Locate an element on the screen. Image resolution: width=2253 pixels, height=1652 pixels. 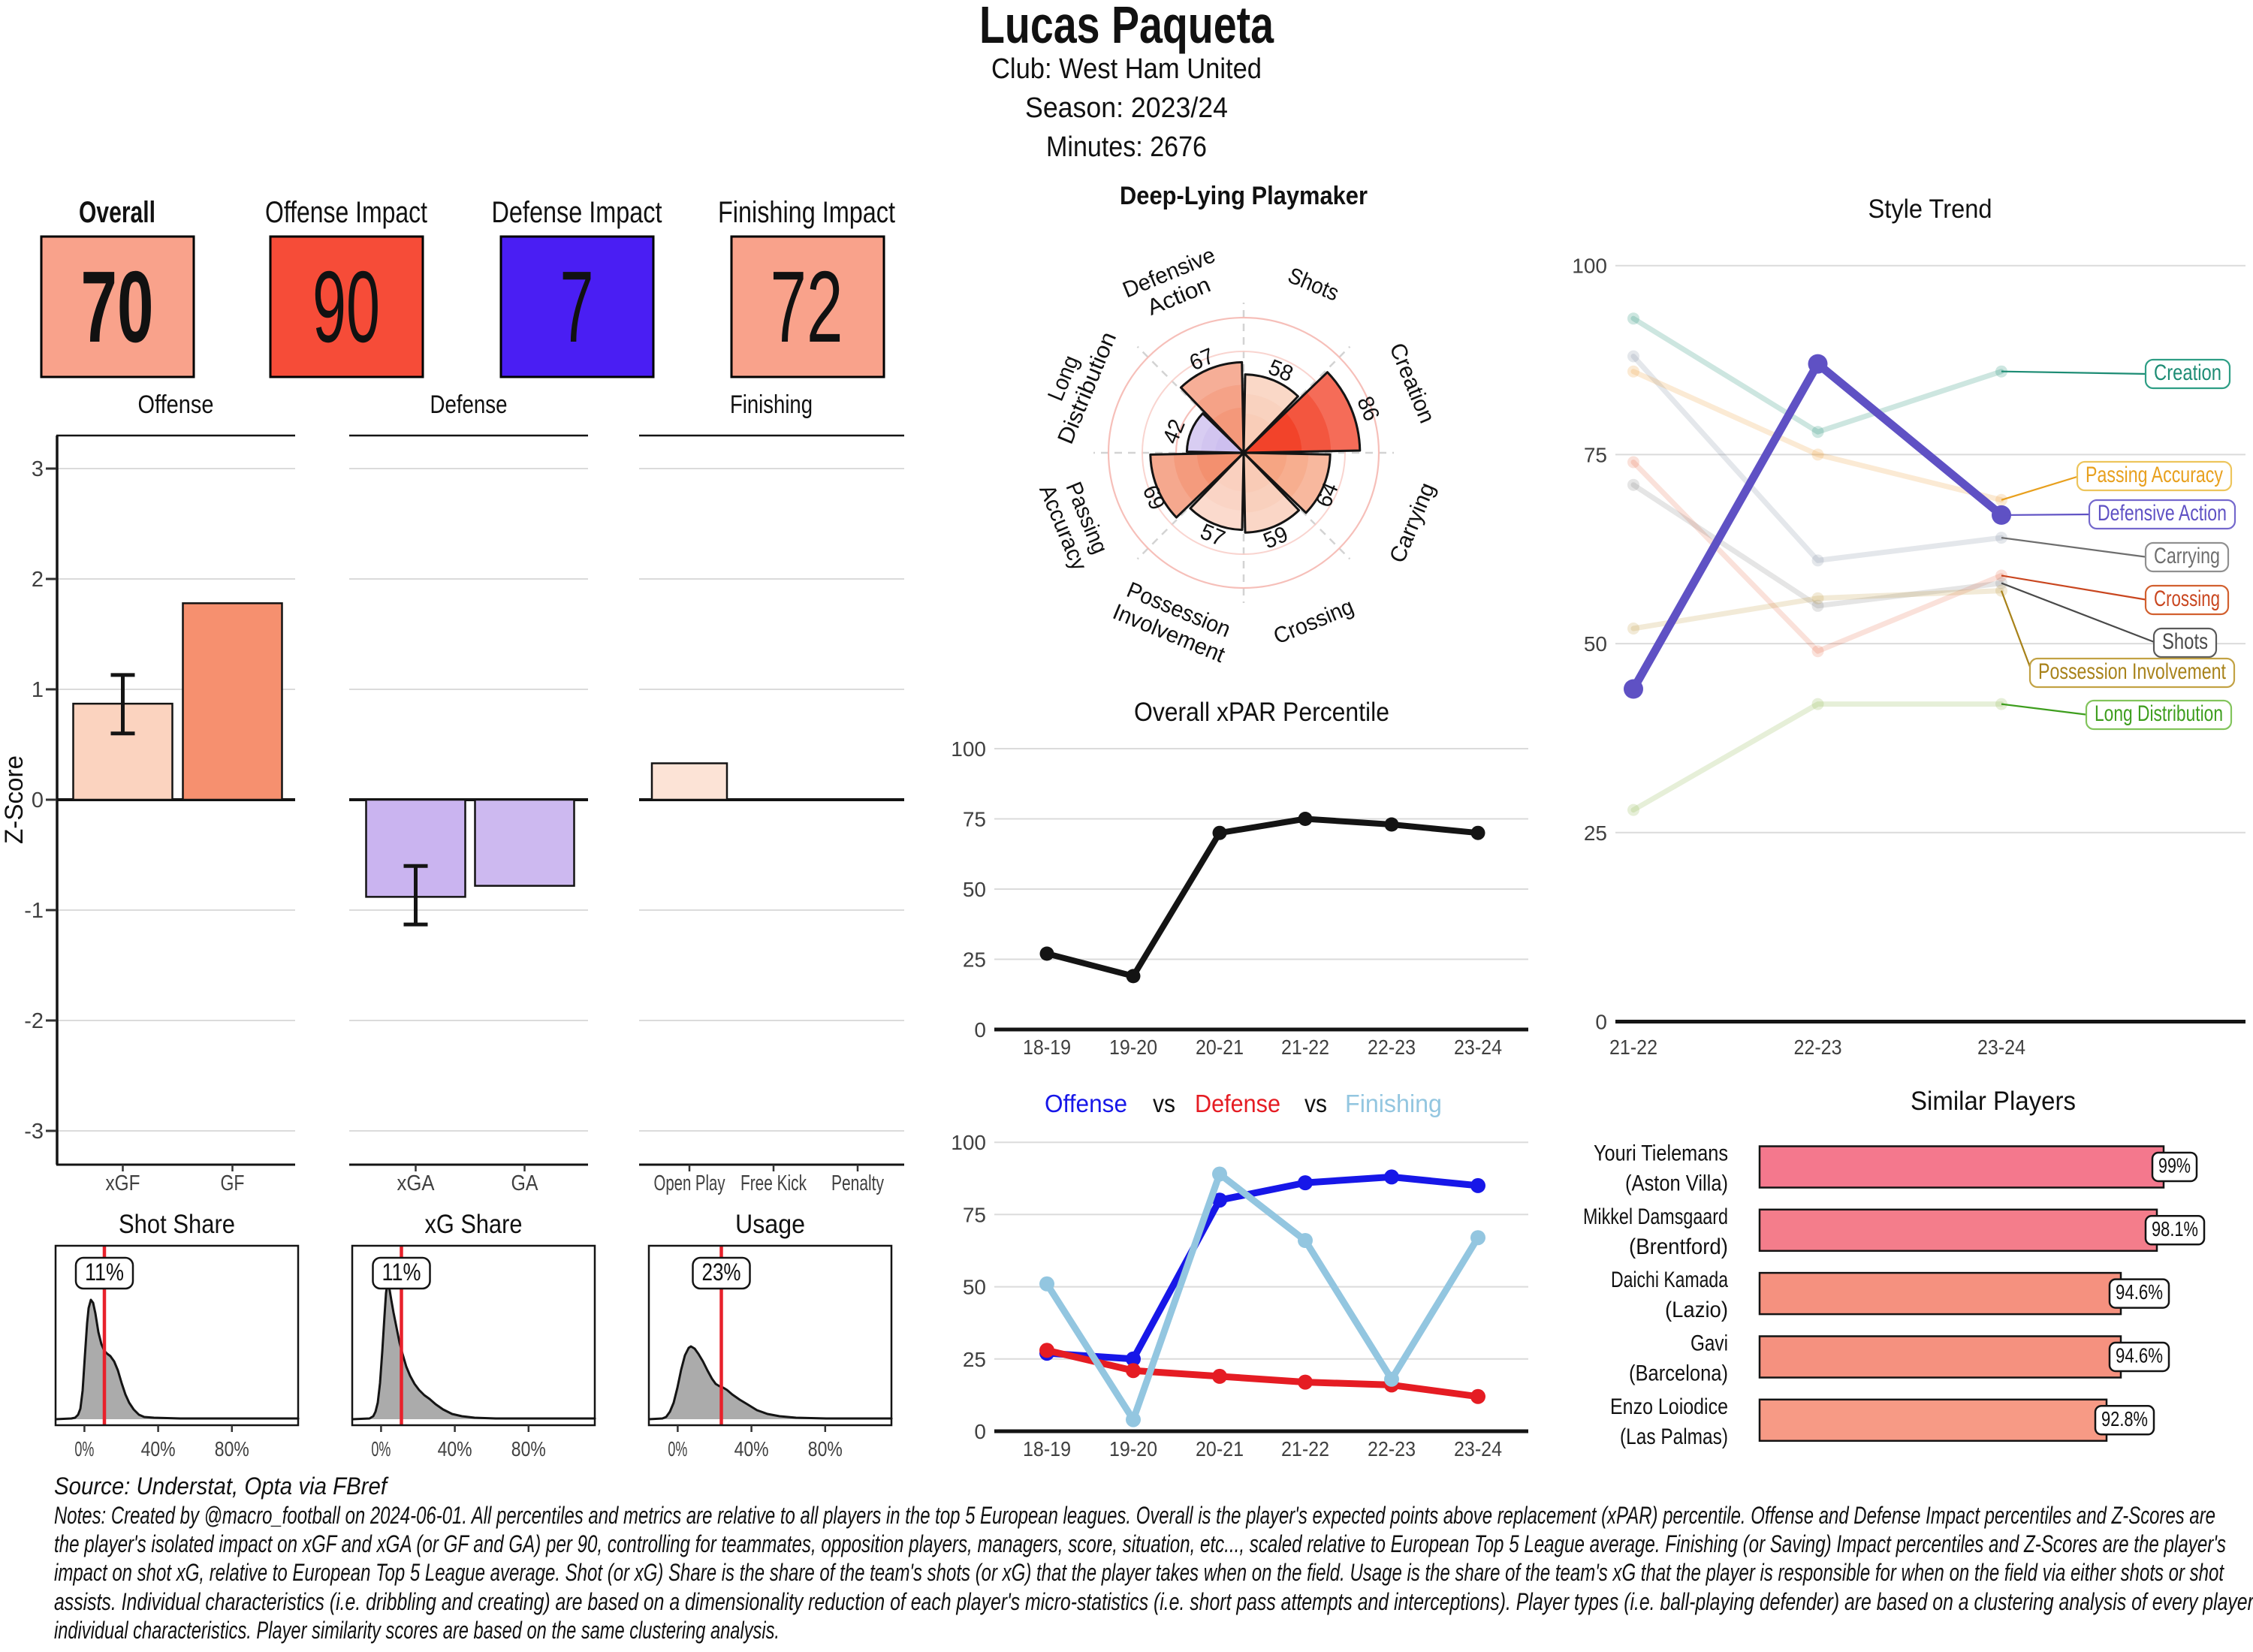
svg-text: 90 is located at coordinates (346, 306).